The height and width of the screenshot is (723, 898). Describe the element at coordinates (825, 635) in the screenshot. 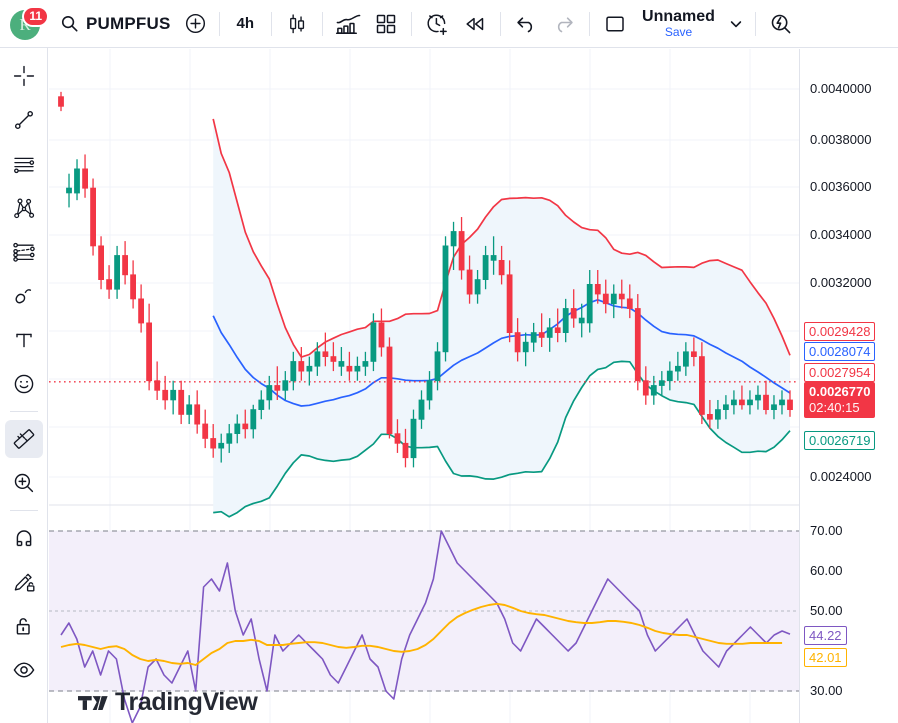

I see `rsi-value-label: 44.22` at that location.